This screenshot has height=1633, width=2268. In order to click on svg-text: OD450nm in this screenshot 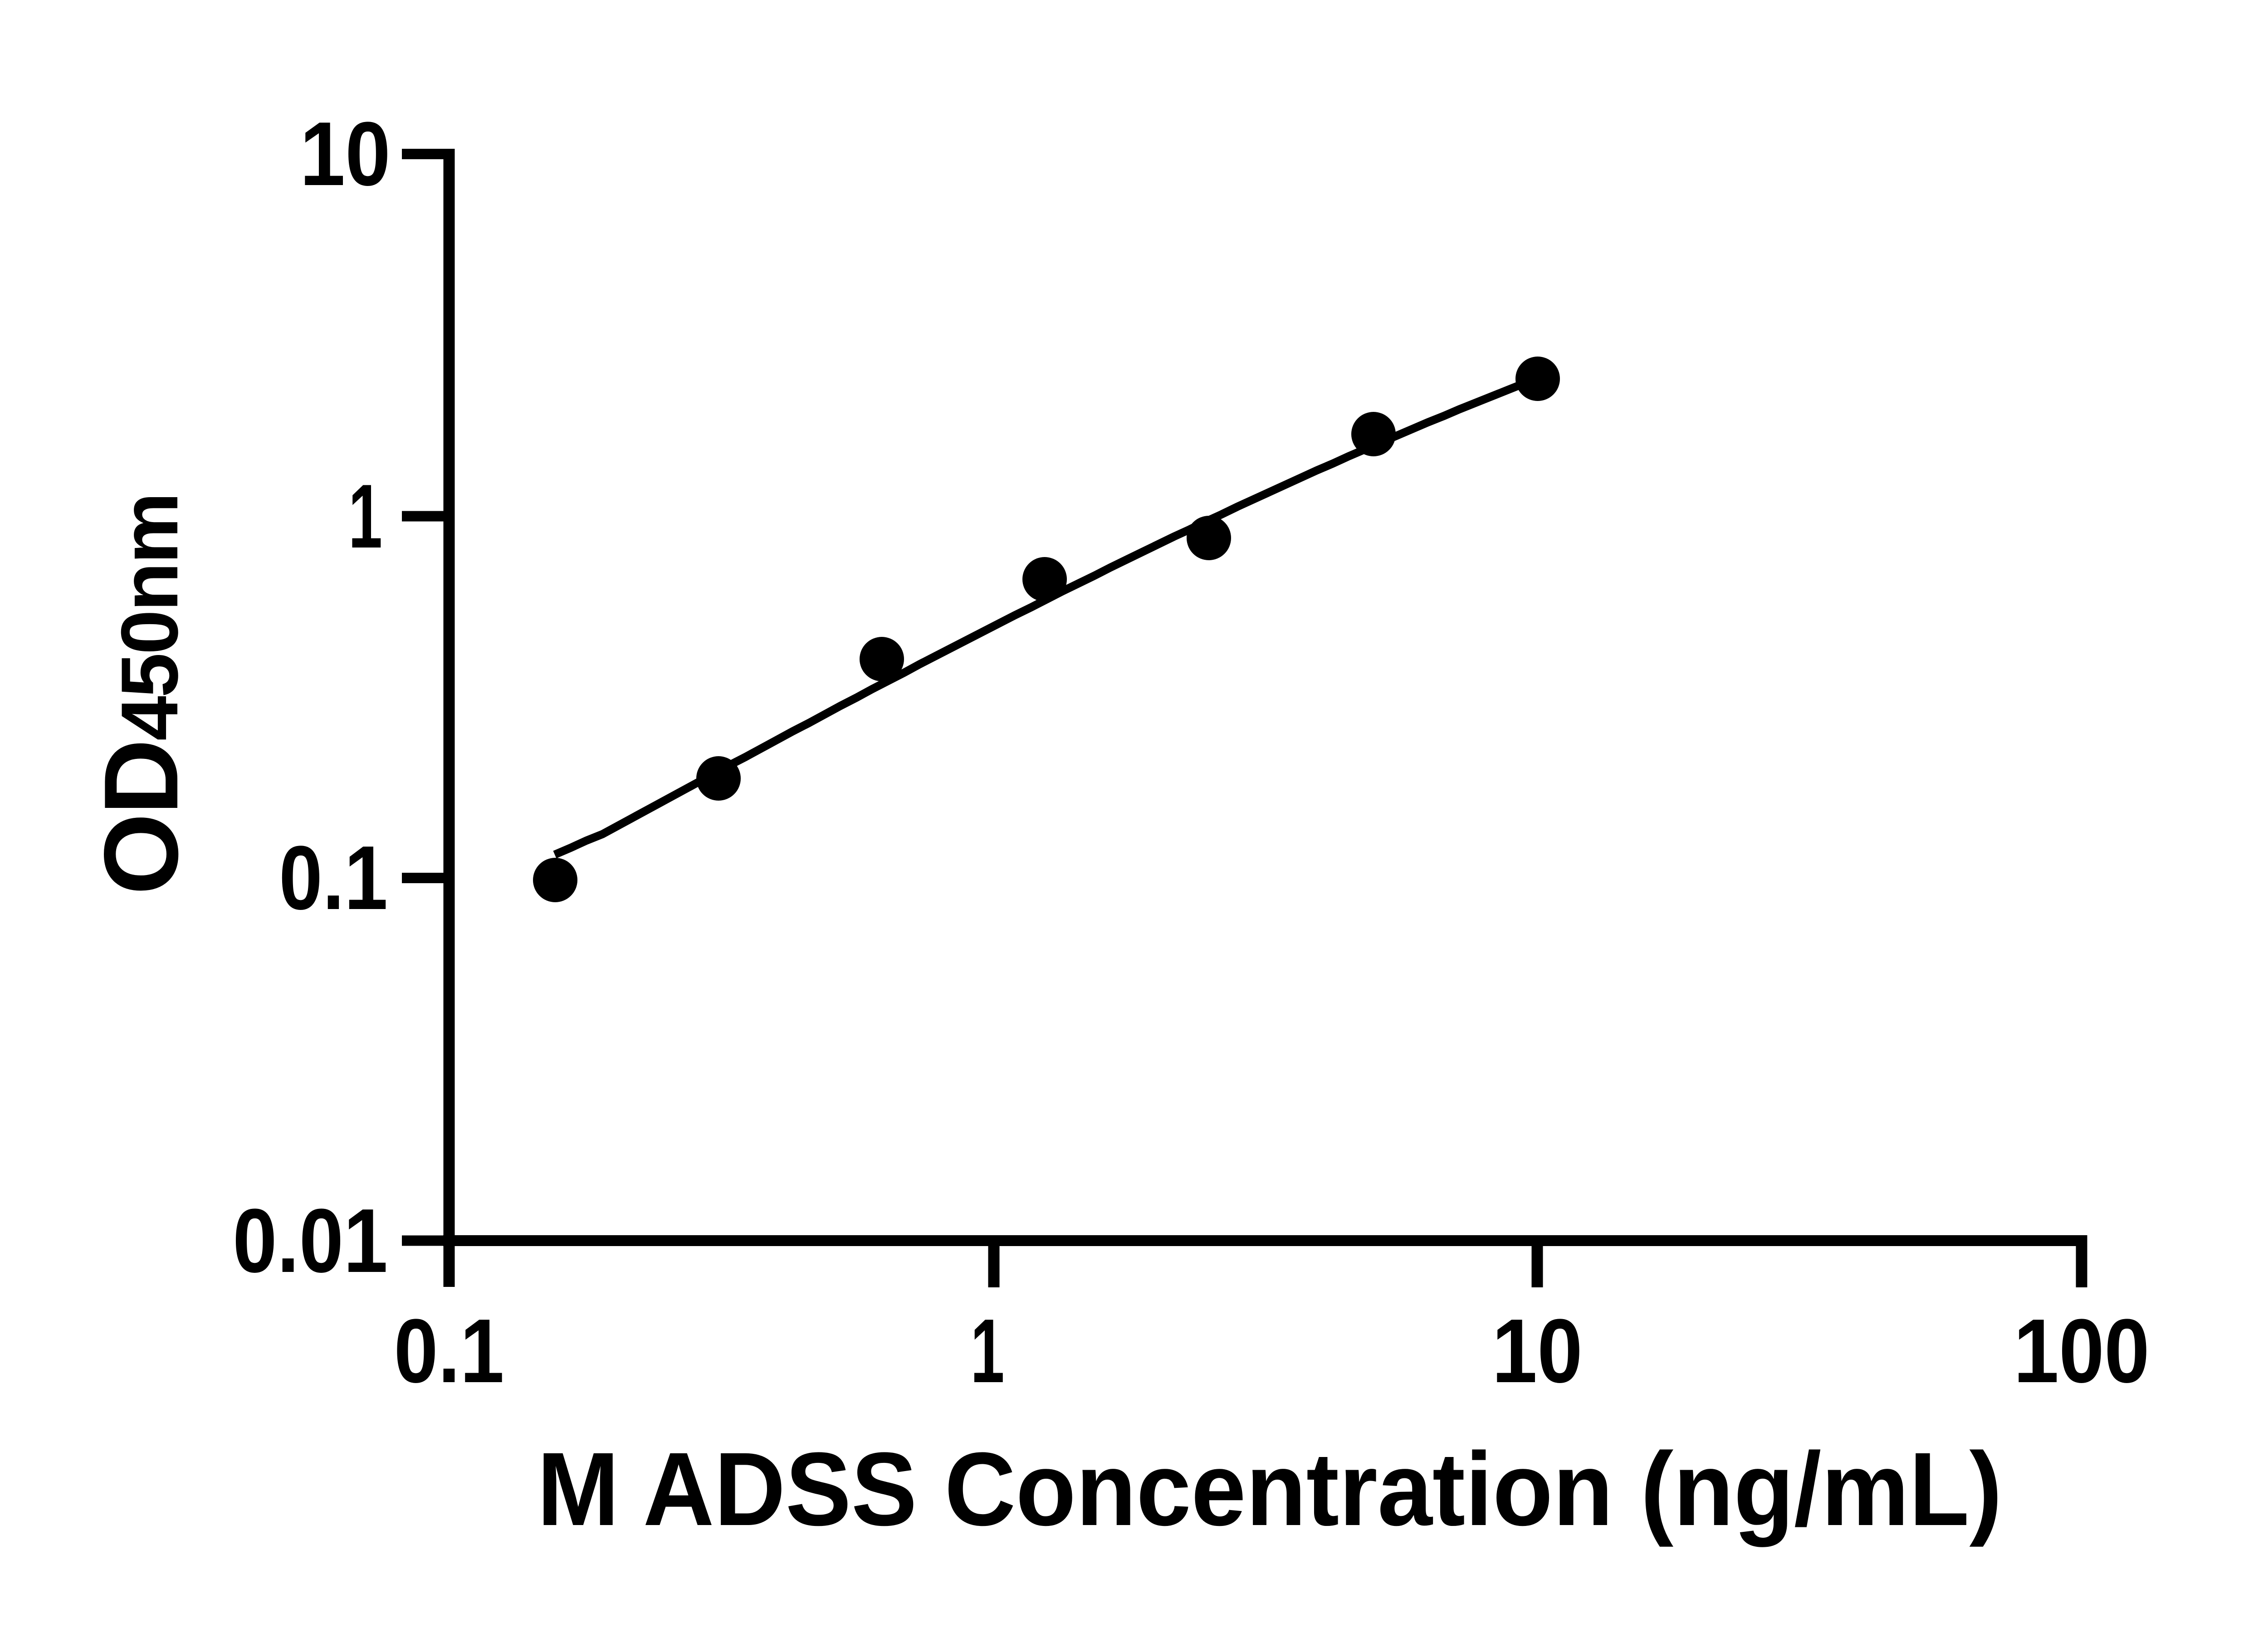, I will do `click(141, 694)`.